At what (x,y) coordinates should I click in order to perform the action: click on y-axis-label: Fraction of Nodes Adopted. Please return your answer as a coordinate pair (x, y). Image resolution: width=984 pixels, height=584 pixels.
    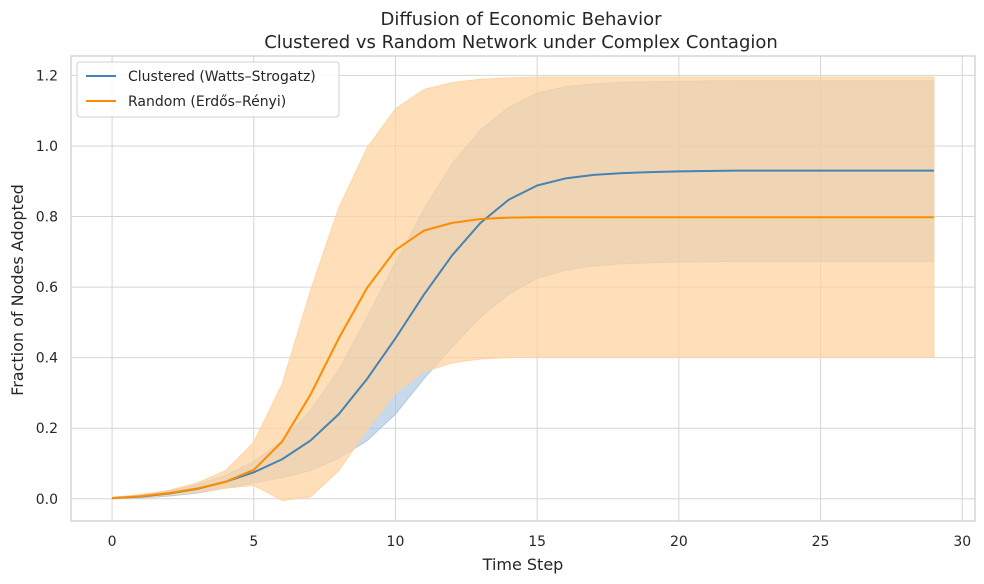
    Looking at the image, I should click on (17, 290).